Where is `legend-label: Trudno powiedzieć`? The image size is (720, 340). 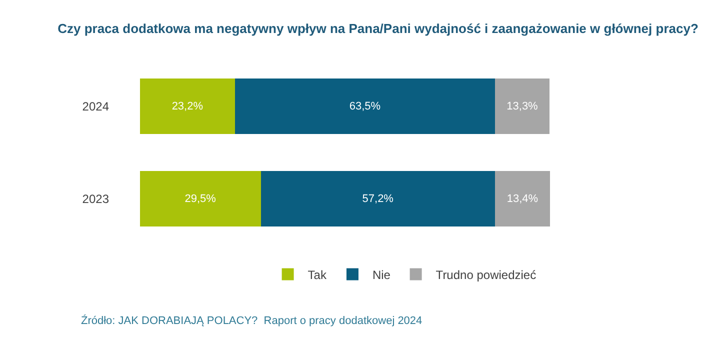
legend-label: Trudno powiedzieć is located at coordinates (486, 275).